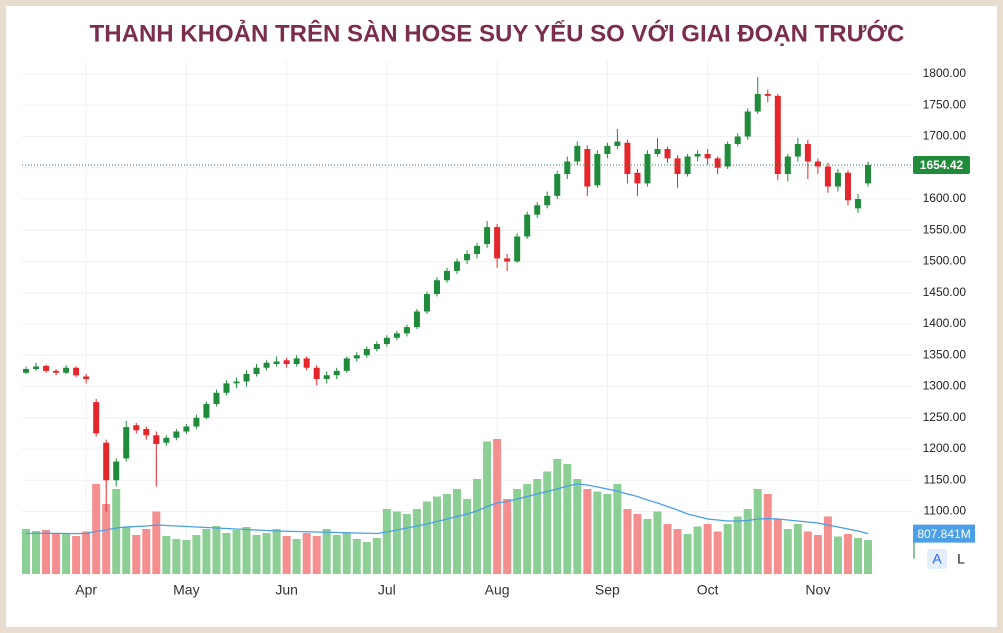  Describe the element at coordinates (607, 590) in the screenshot. I see `x-tick-label: Sep` at that location.